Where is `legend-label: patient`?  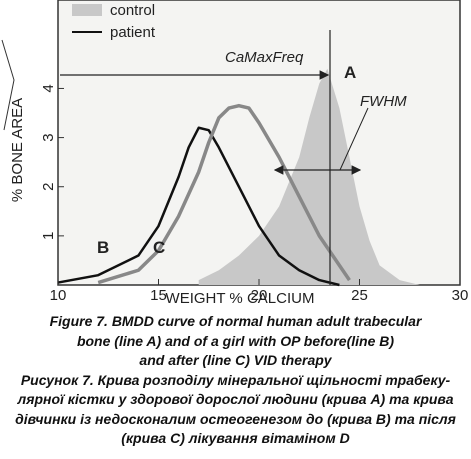 legend-label: patient is located at coordinates (133, 32).